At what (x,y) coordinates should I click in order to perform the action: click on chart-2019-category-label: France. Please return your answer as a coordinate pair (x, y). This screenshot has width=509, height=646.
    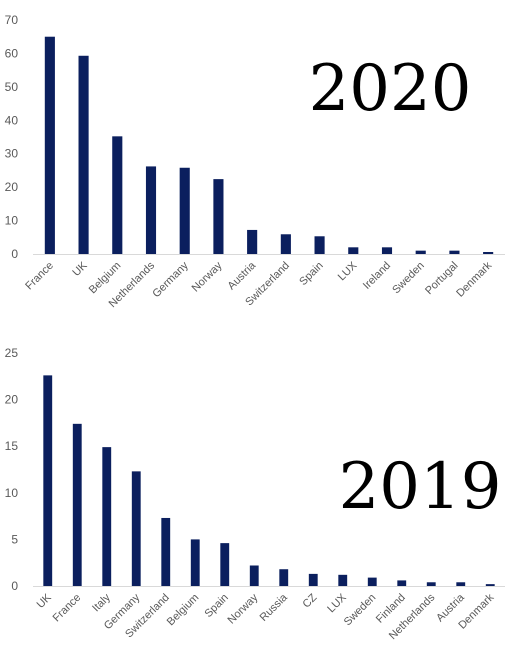
    Looking at the image, I should click on (67, 608).